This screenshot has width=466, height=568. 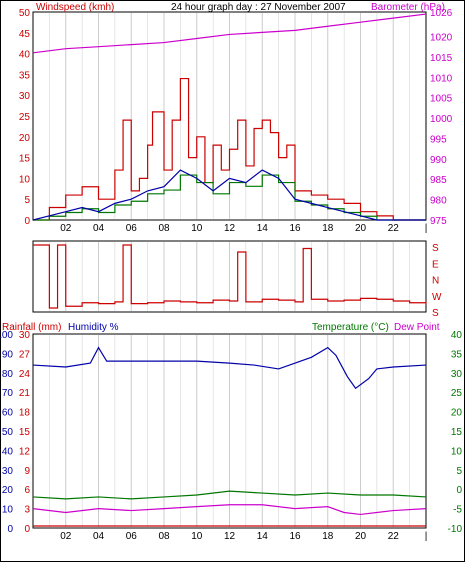 I want to click on y-tick-label: 27, so click(x=25, y=354).